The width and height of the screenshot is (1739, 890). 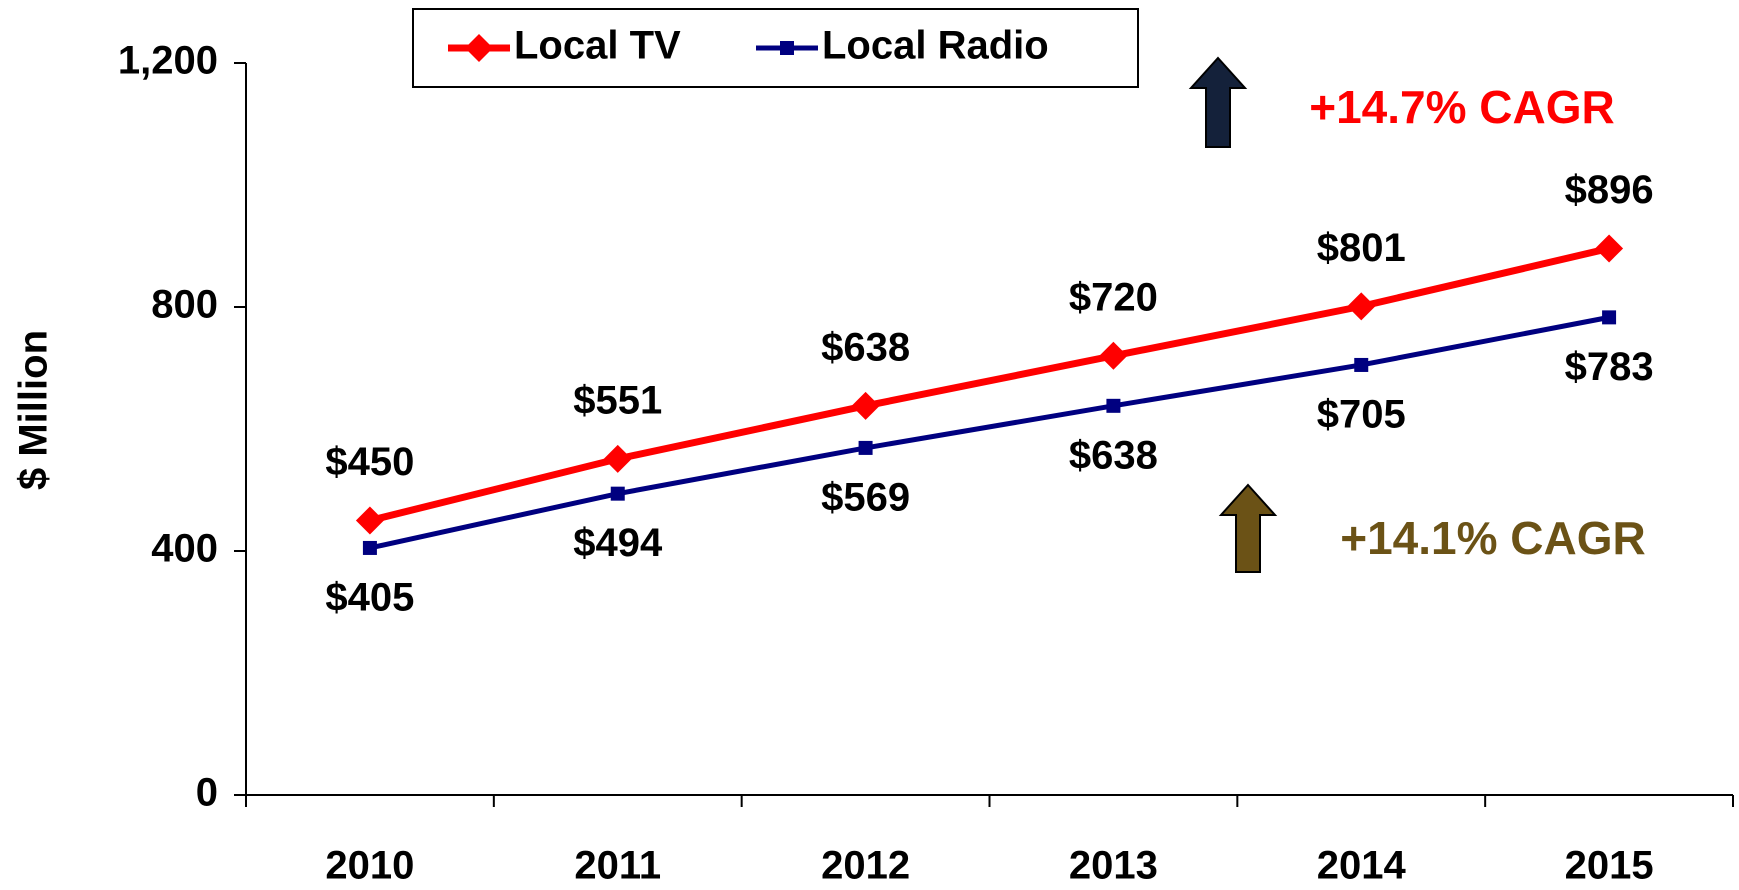 What do you see at coordinates (369, 866) in the screenshot?
I see `x-tick-label: 2010` at bounding box center [369, 866].